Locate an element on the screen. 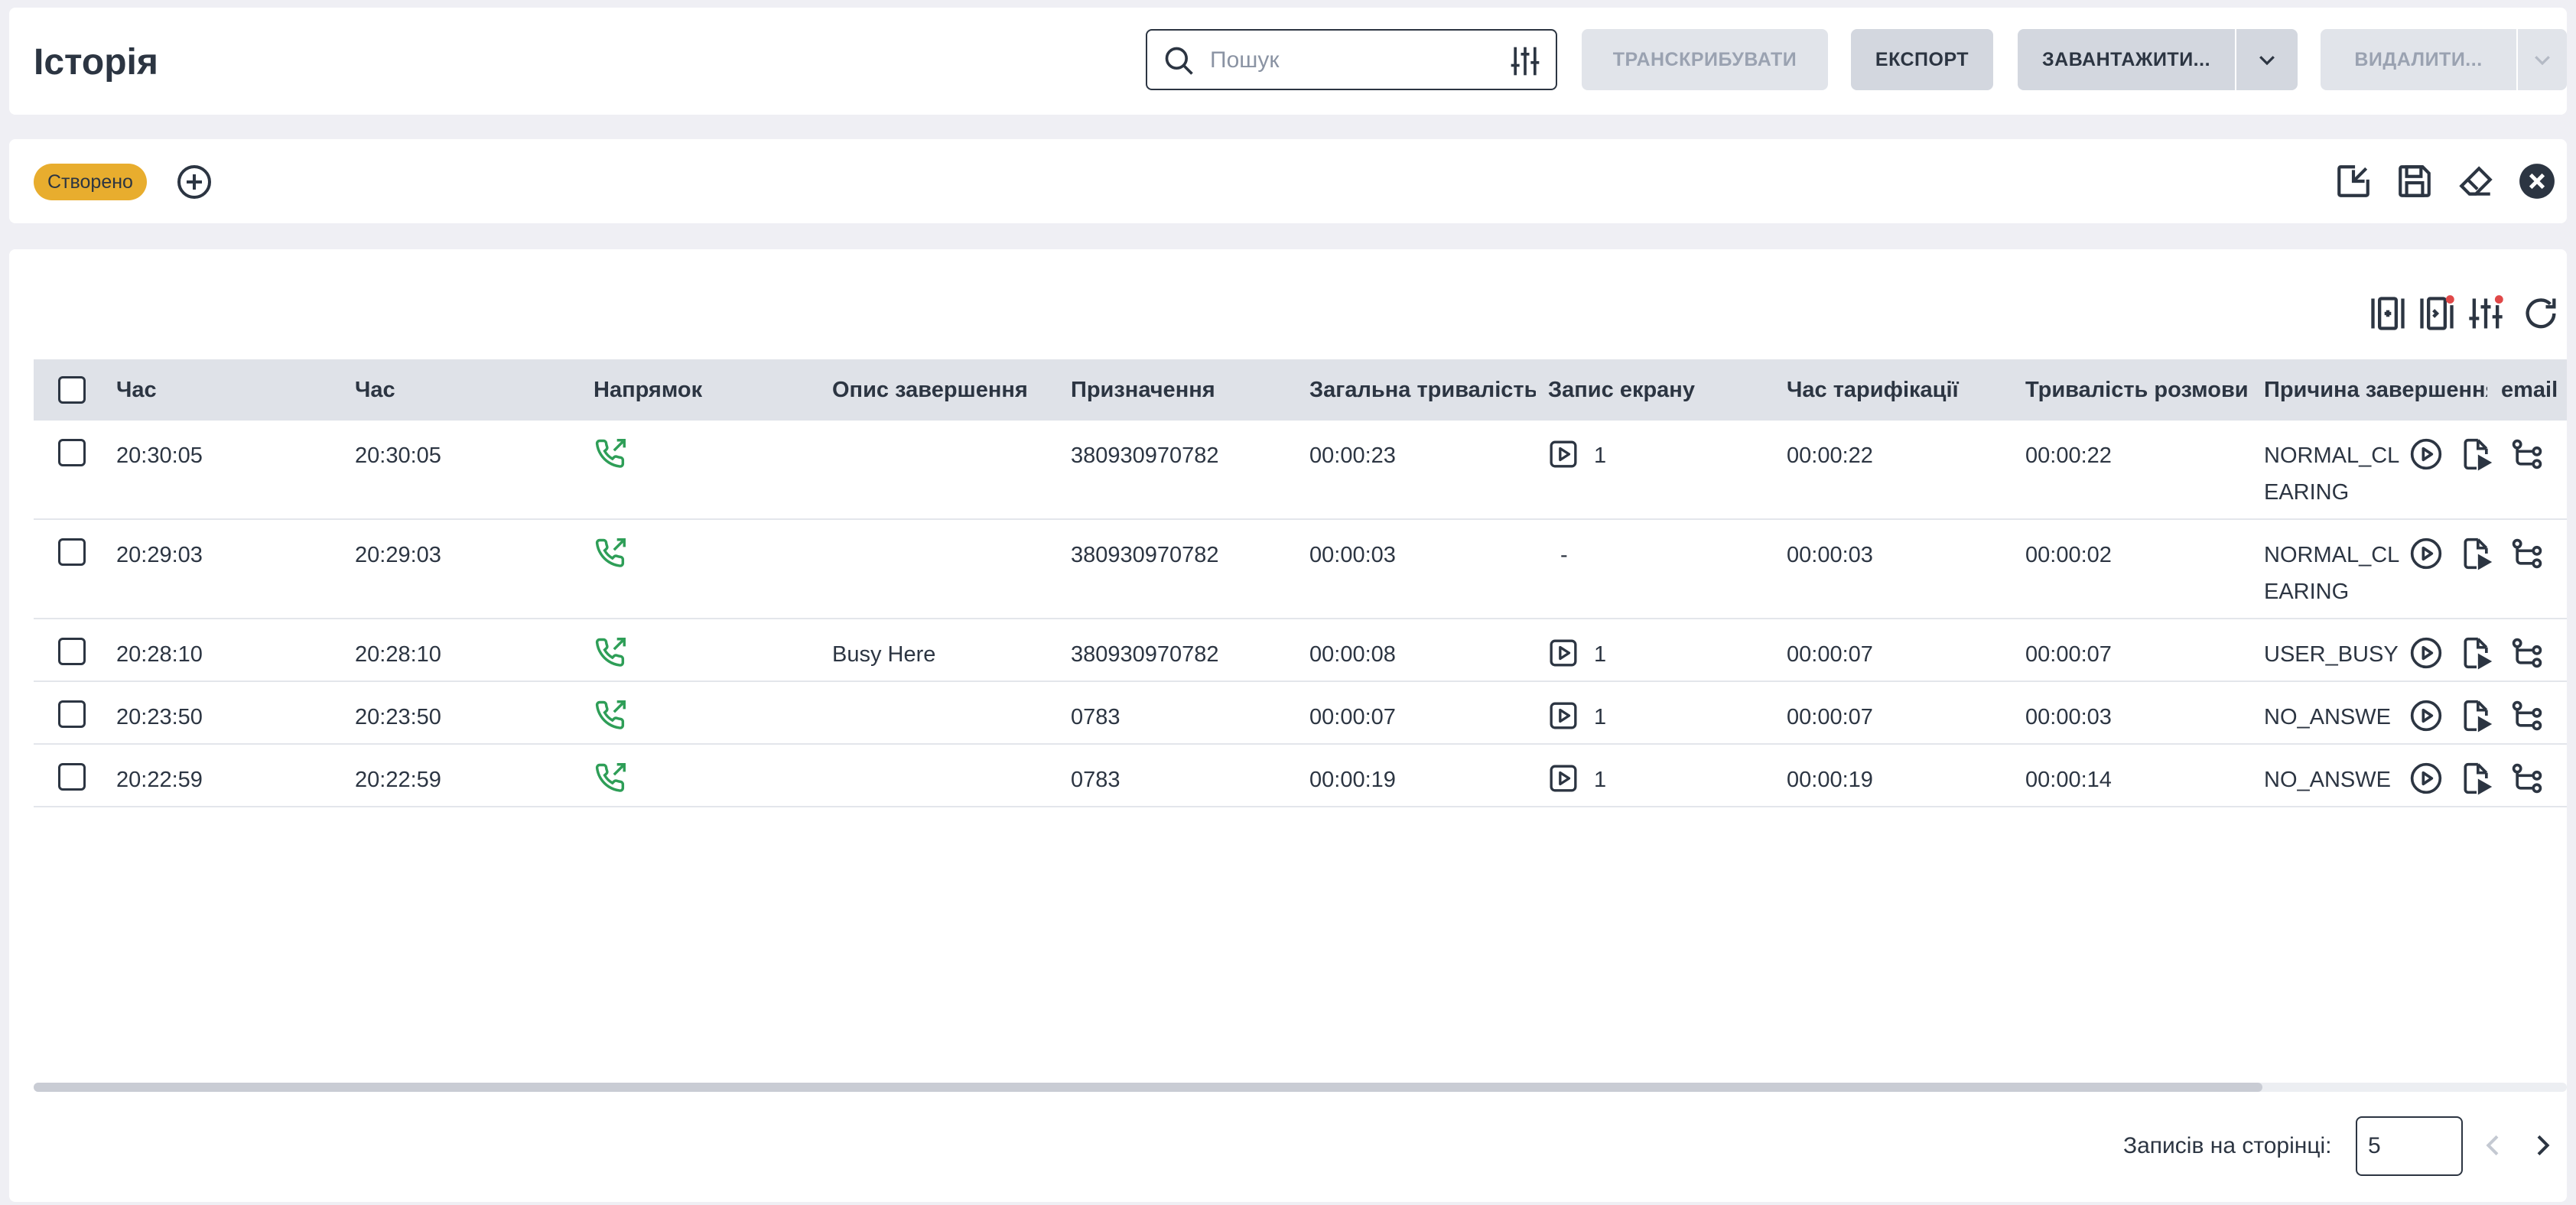  transcribe-button: ТРАНСКРИБУВАТИ is located at coordinates (1705, 60).